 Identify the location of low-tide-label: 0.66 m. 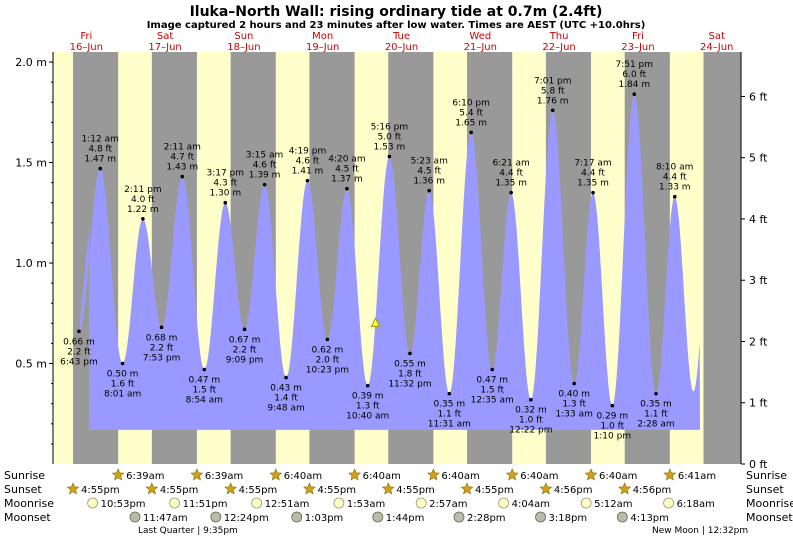
(79, 342).